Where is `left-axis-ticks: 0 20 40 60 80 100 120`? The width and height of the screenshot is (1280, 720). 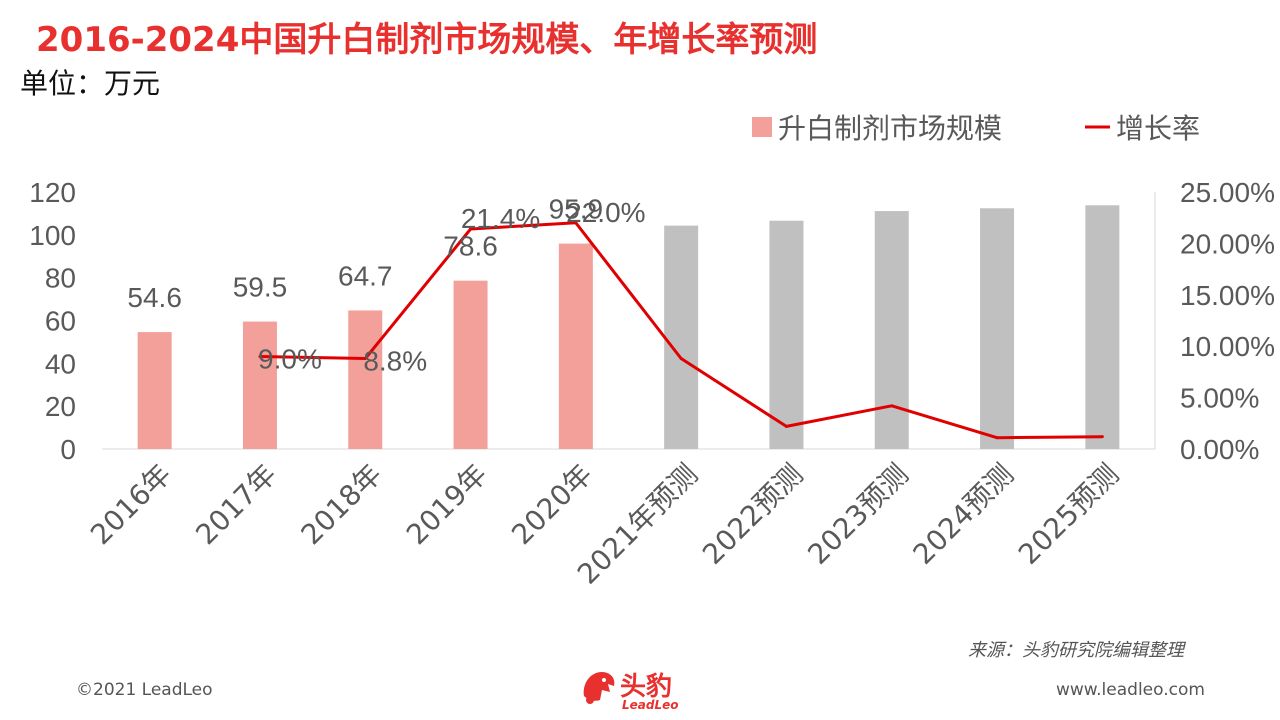
left-axis-ticks: 0 20 40 60 80 100 120 is located at coordinates (52, 321).